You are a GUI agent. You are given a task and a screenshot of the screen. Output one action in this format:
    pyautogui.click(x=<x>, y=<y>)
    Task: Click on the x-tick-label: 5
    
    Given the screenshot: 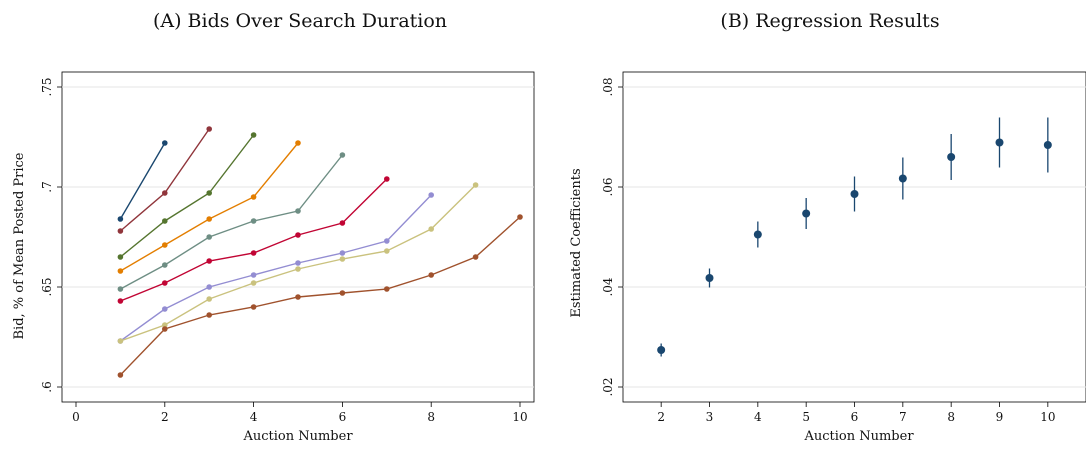 What is the action you would take?
    pyautogui.click(x=806, y=417)
    